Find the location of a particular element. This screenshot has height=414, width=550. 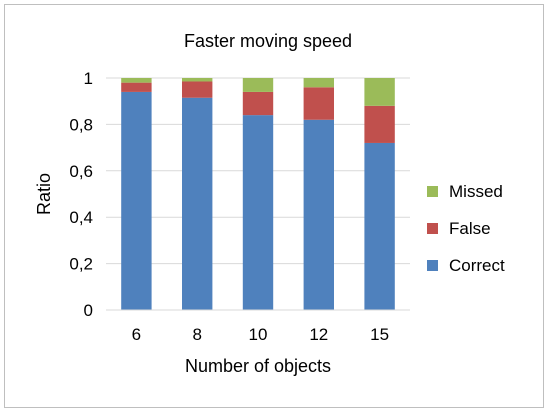

y-tick-label: 0,2 is located at coordinates (81, 264).